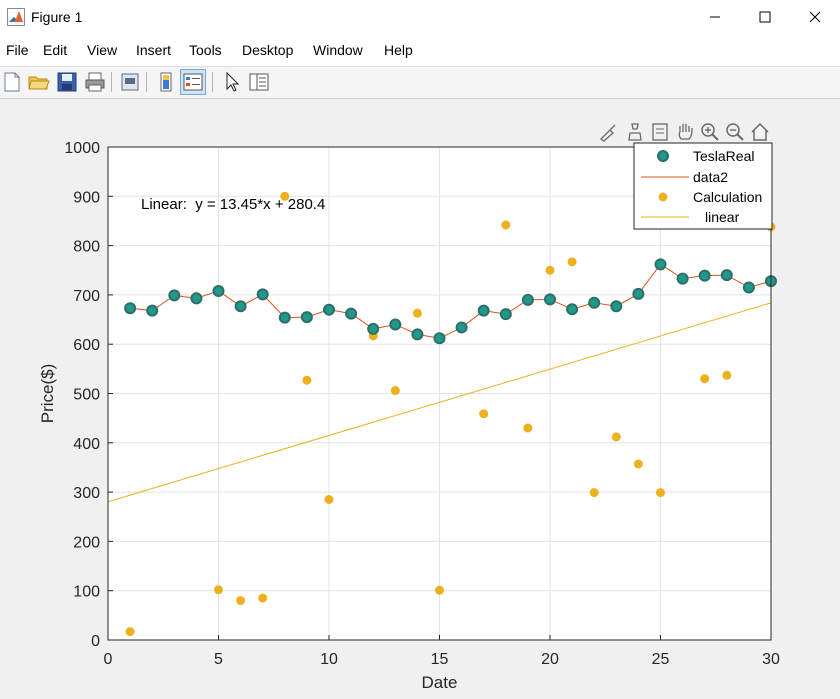 The image size is (840, 699). Describe the element at coordinates (722, 217) in the screenshot. I see `legend-linear-label: linear` at that location.